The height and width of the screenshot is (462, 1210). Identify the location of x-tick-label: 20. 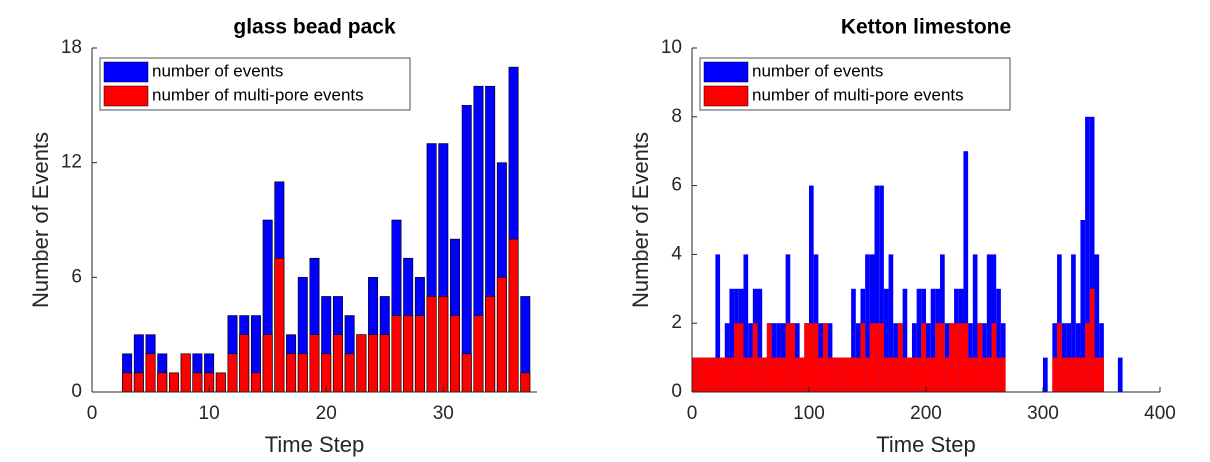
(326, 413).